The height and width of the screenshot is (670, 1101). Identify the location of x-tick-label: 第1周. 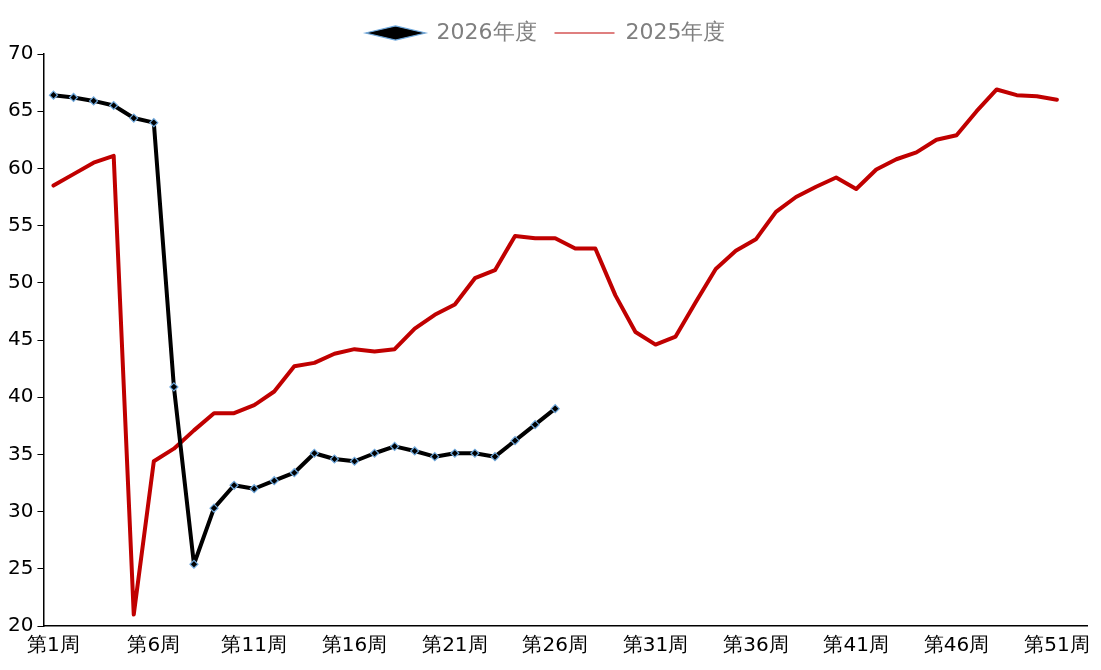
(53, 644).